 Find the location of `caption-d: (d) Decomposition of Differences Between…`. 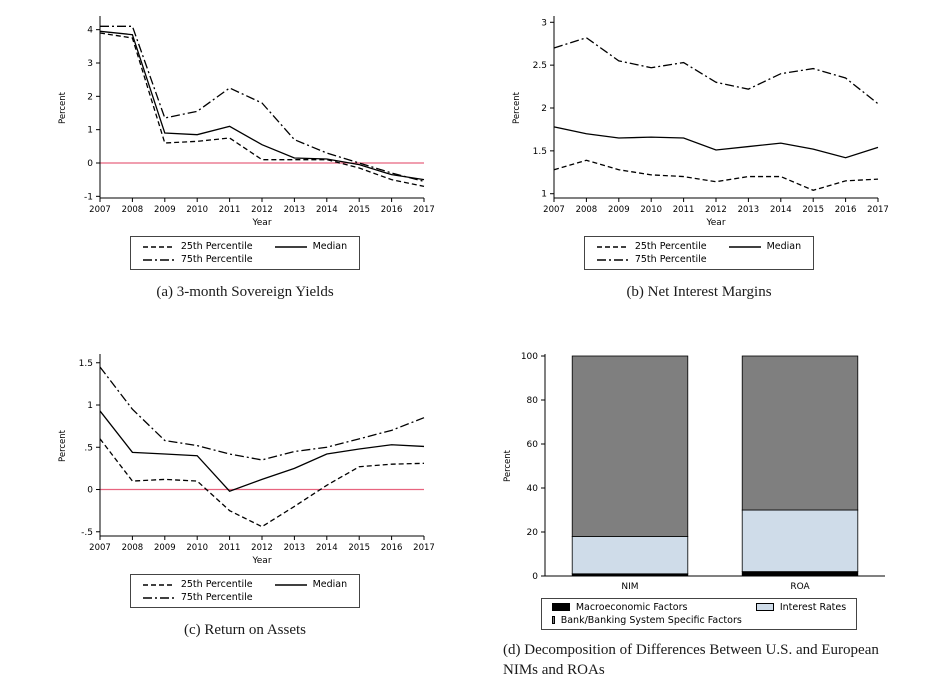

caption-d: (d) Decomposition of Differences Between… is located at coordinates (699, 660).